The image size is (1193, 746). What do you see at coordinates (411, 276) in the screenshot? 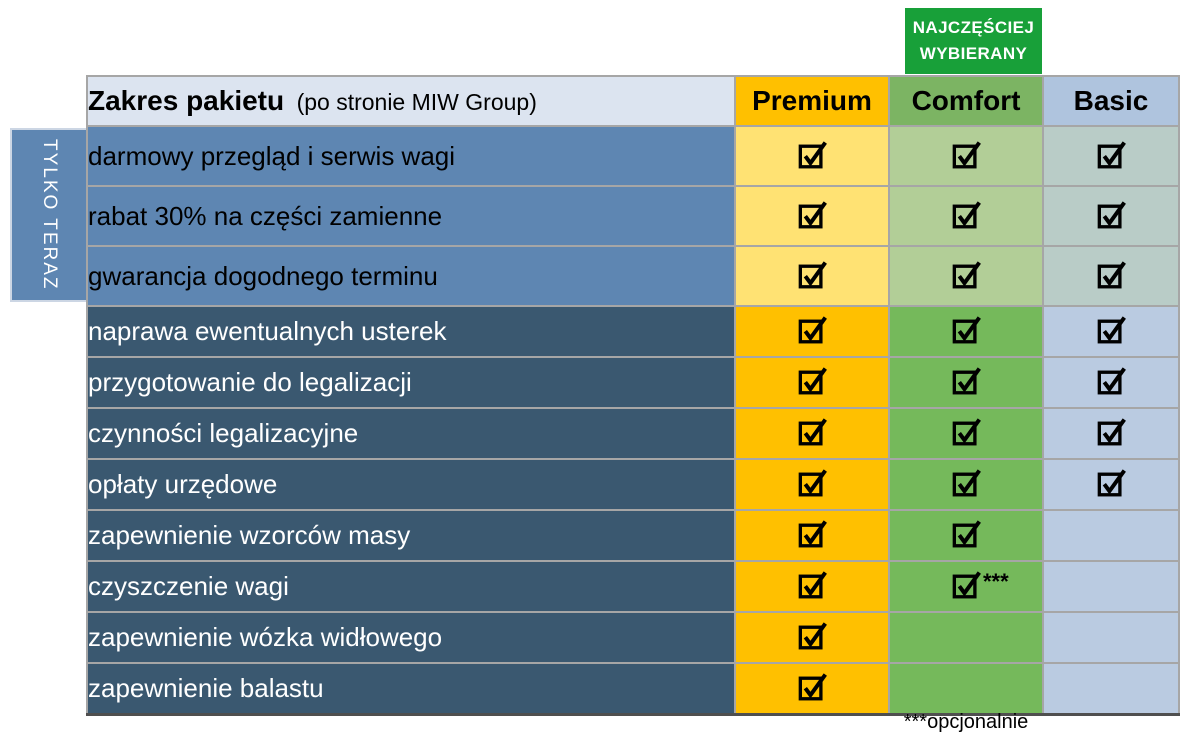
I see `row-label: gwarancja dogodnego terminu` at bounding box center [411, 276].